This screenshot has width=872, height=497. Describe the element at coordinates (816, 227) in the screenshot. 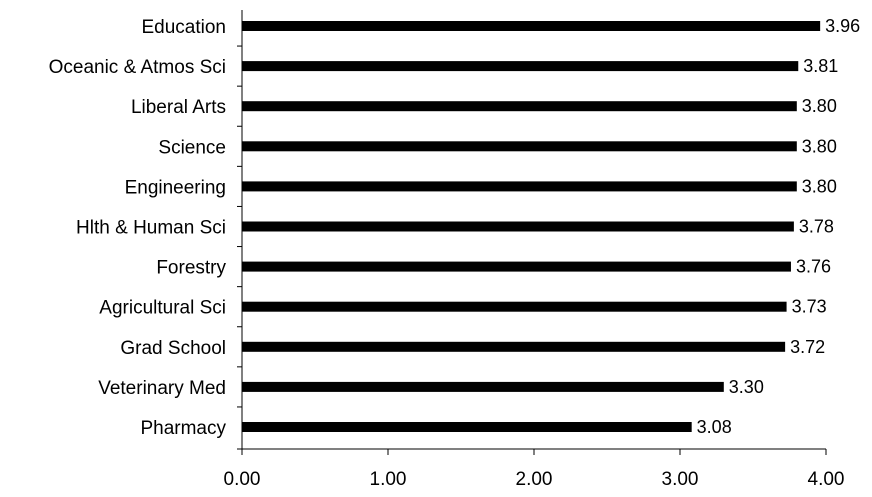

I see `value-label: 3.78` at that location.